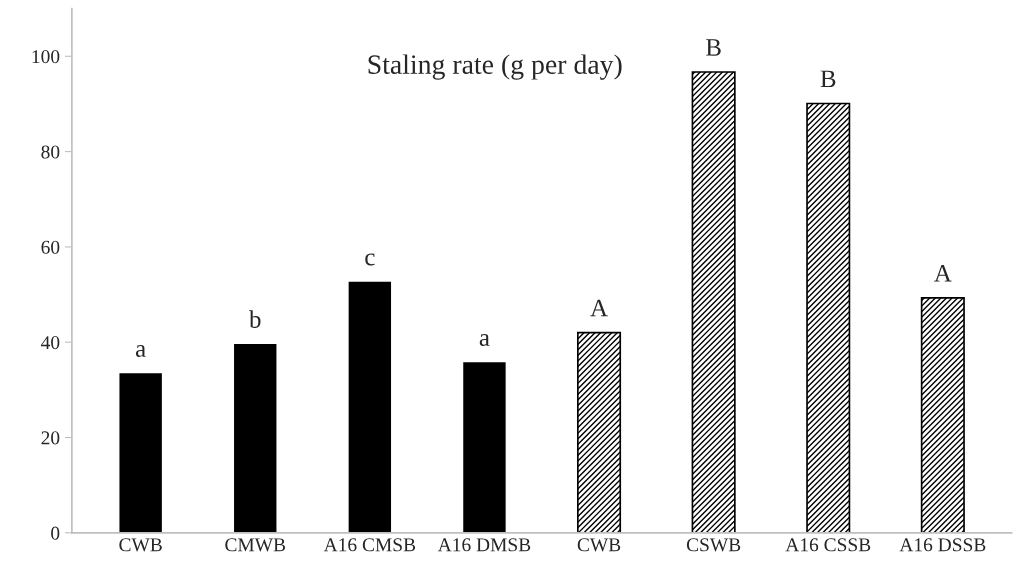  I want to click on text: Staling rate (g per day), so click(495, 67).